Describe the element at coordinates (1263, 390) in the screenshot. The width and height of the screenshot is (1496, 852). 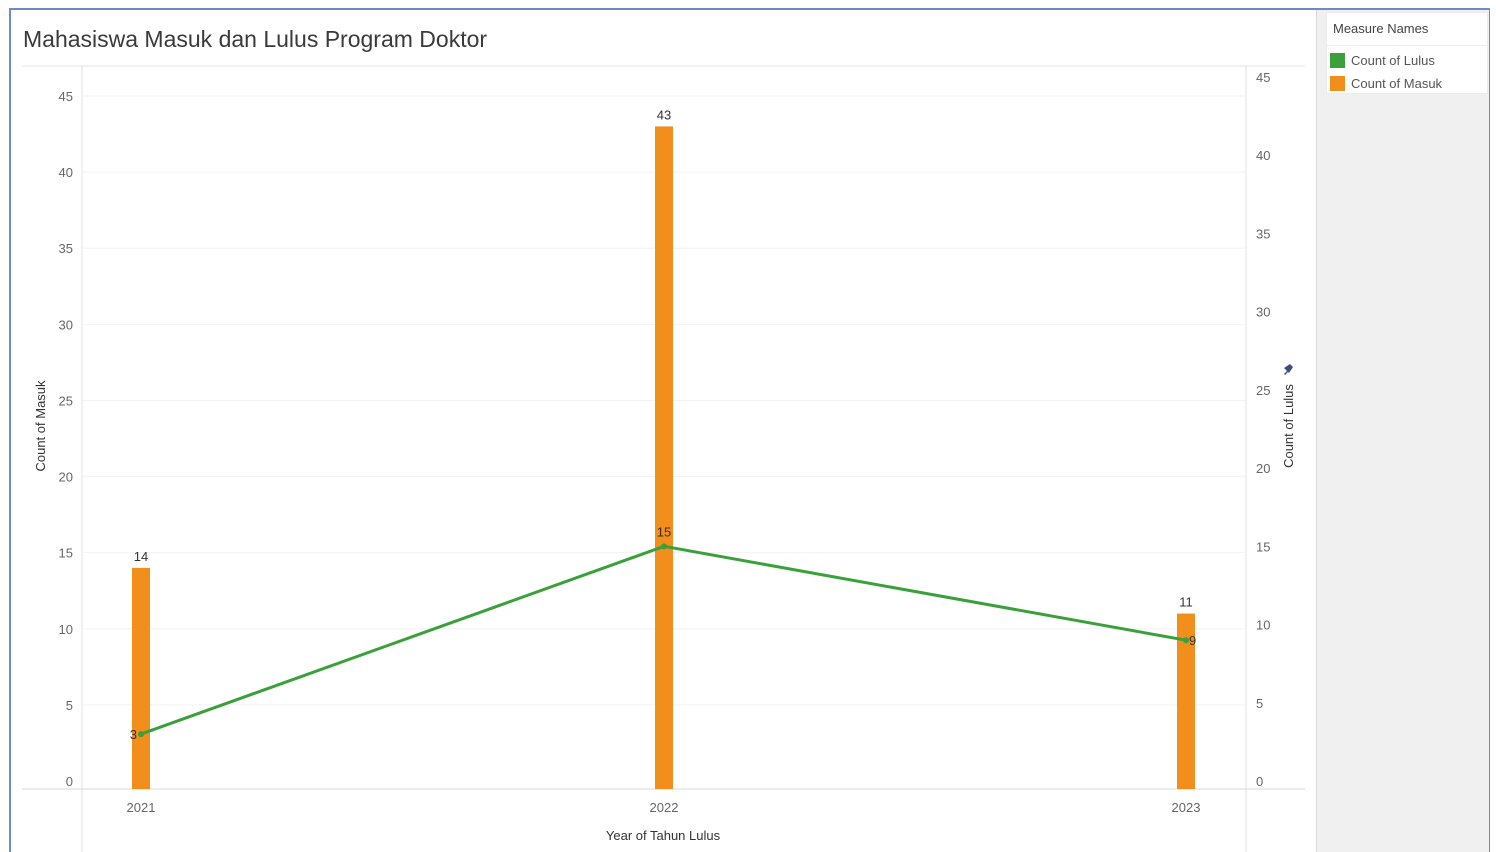
I see `y-tick-label-right: 25` at that location.